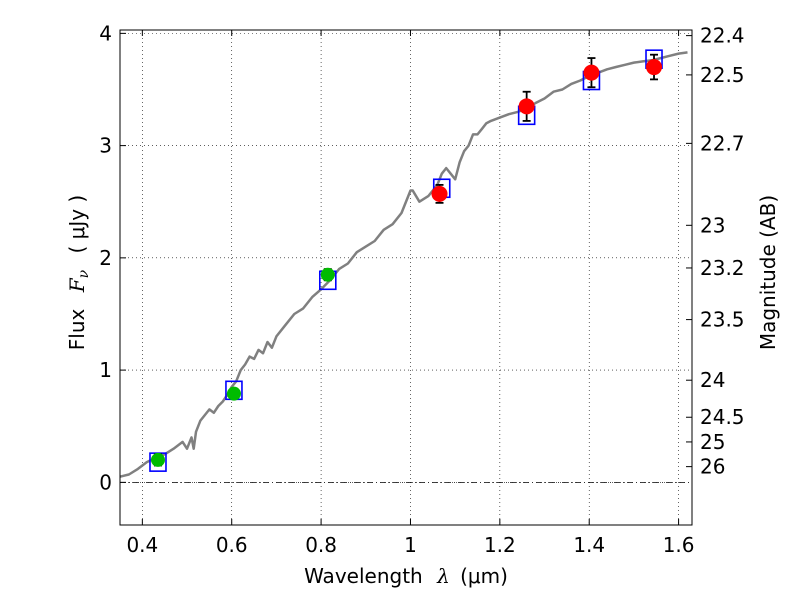 Image resolution: width=800 pixels, height=600 pixels. What do you see at coordinates (712, 442) in the screenshot?
I see `y2-tick-label: 25` at bounding box center [712, 442].